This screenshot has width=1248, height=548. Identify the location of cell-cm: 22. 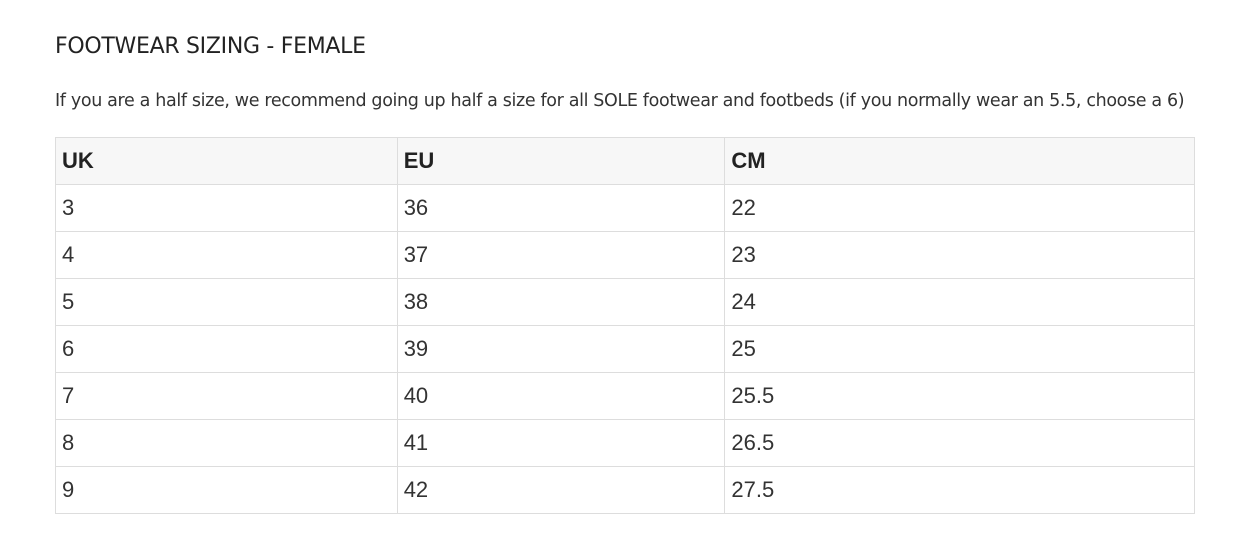
(959, 208).